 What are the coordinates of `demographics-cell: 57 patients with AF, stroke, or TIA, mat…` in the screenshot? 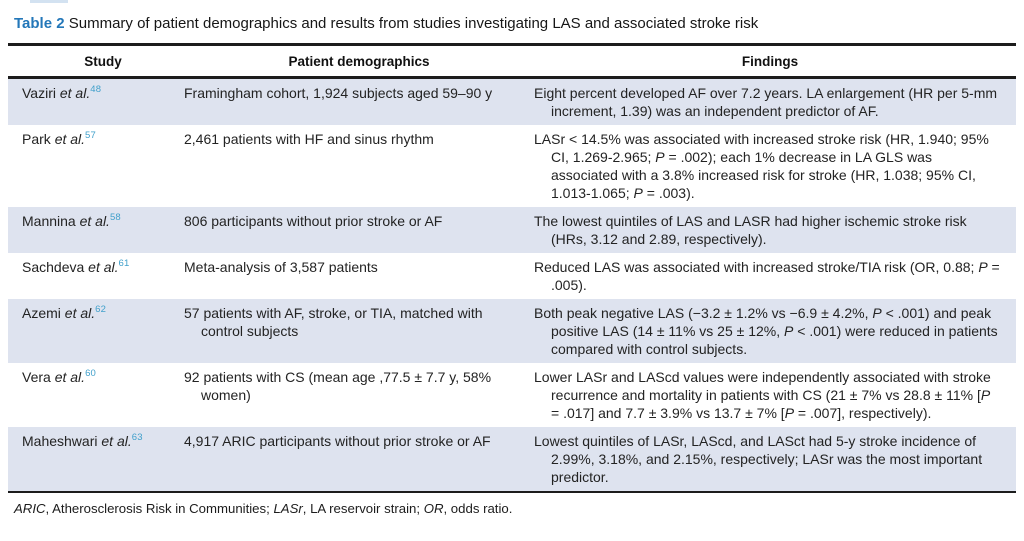 It's located at (333, 322).